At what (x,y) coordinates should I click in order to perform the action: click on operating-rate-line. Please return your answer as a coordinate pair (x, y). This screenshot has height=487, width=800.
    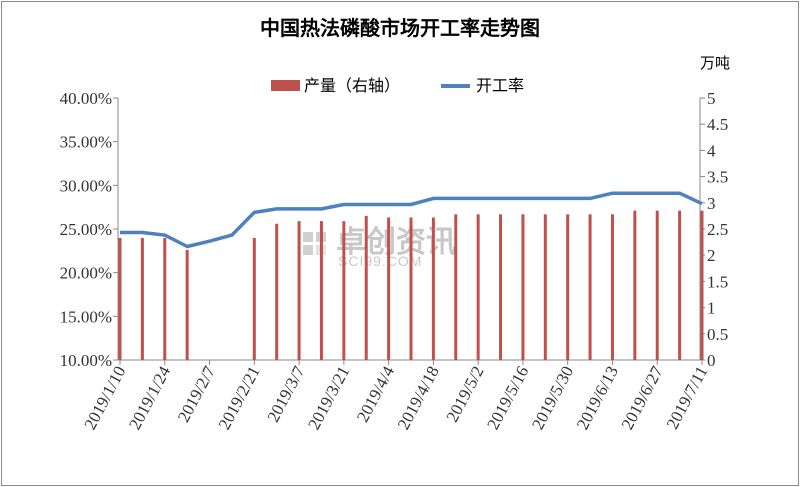
    Looking at the image, I should click on (411, 220).